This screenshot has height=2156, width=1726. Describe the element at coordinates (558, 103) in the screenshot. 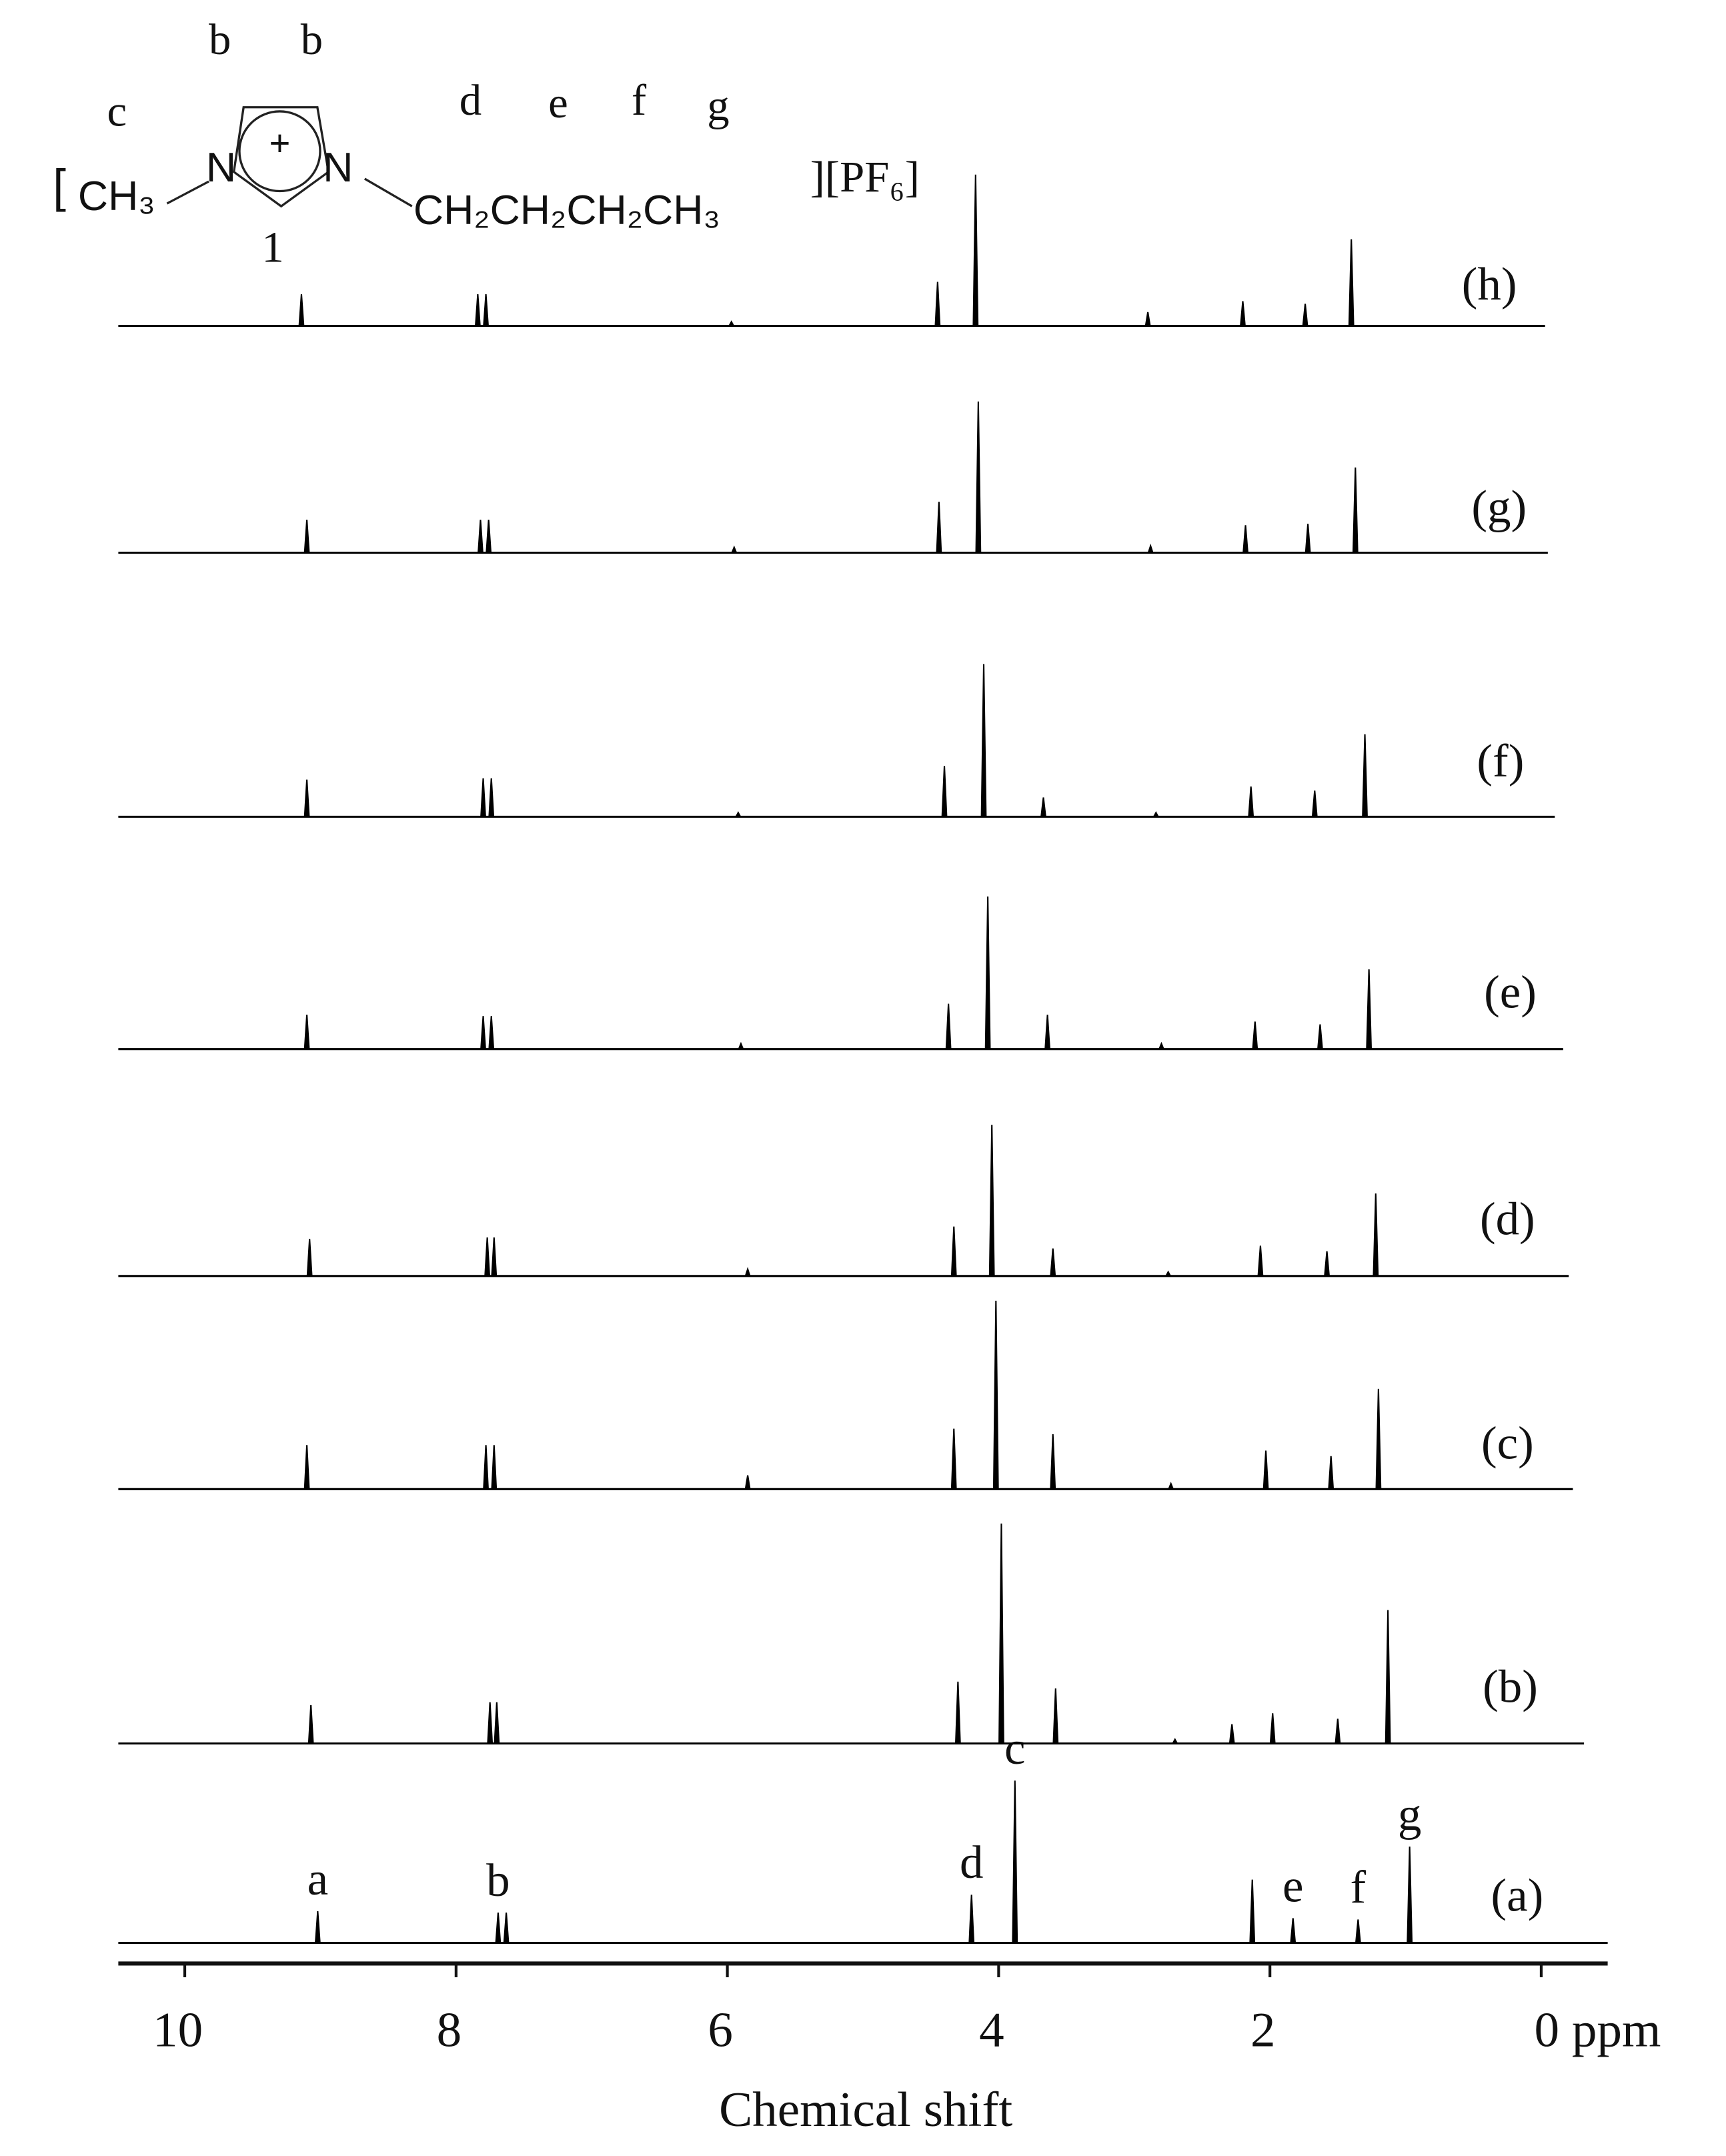

I see `structure-label: e` at that location.